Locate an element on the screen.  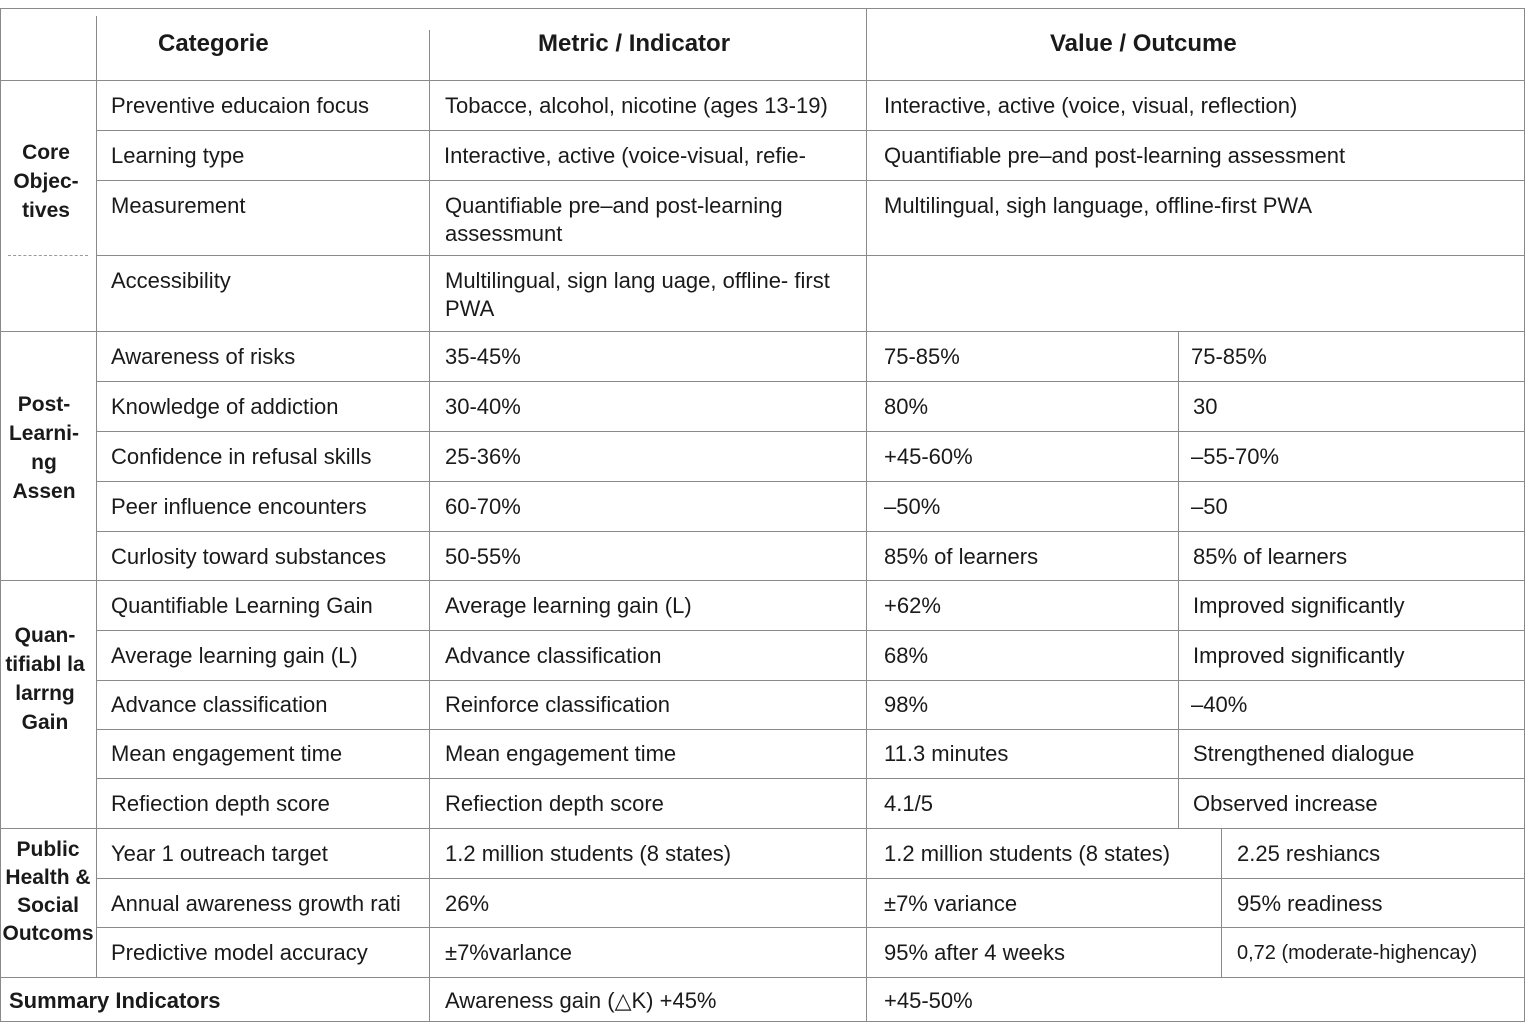
header-value: Value / Outcume is located at coordinates (1143, 43).